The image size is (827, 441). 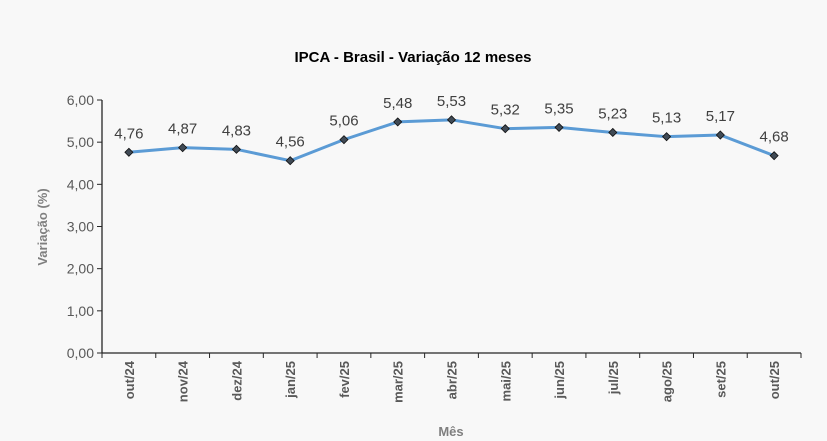 I want to click on data-label: 4,68, so click(x=774, y=137).